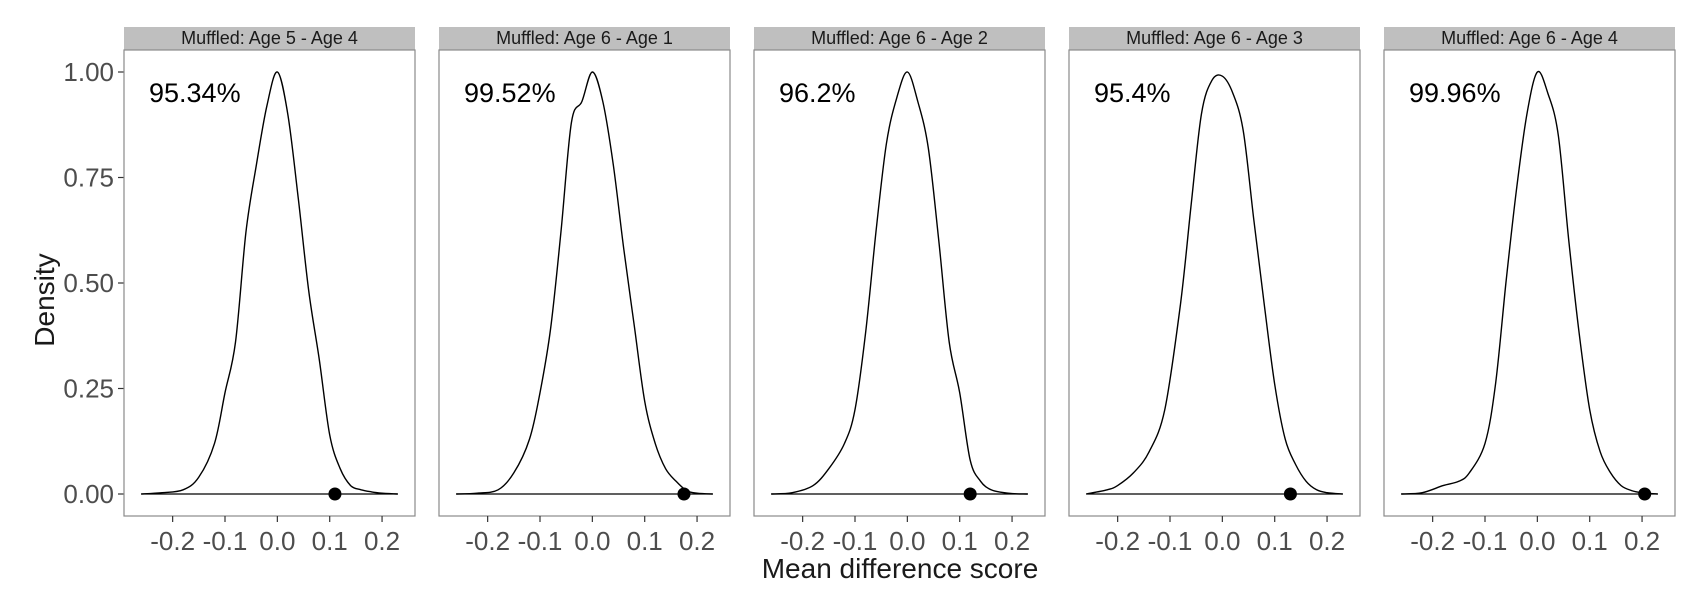  Describe the element at coordinates (1455, 93) in the screenshot. I see `percent-label: 99.96%` at that location.